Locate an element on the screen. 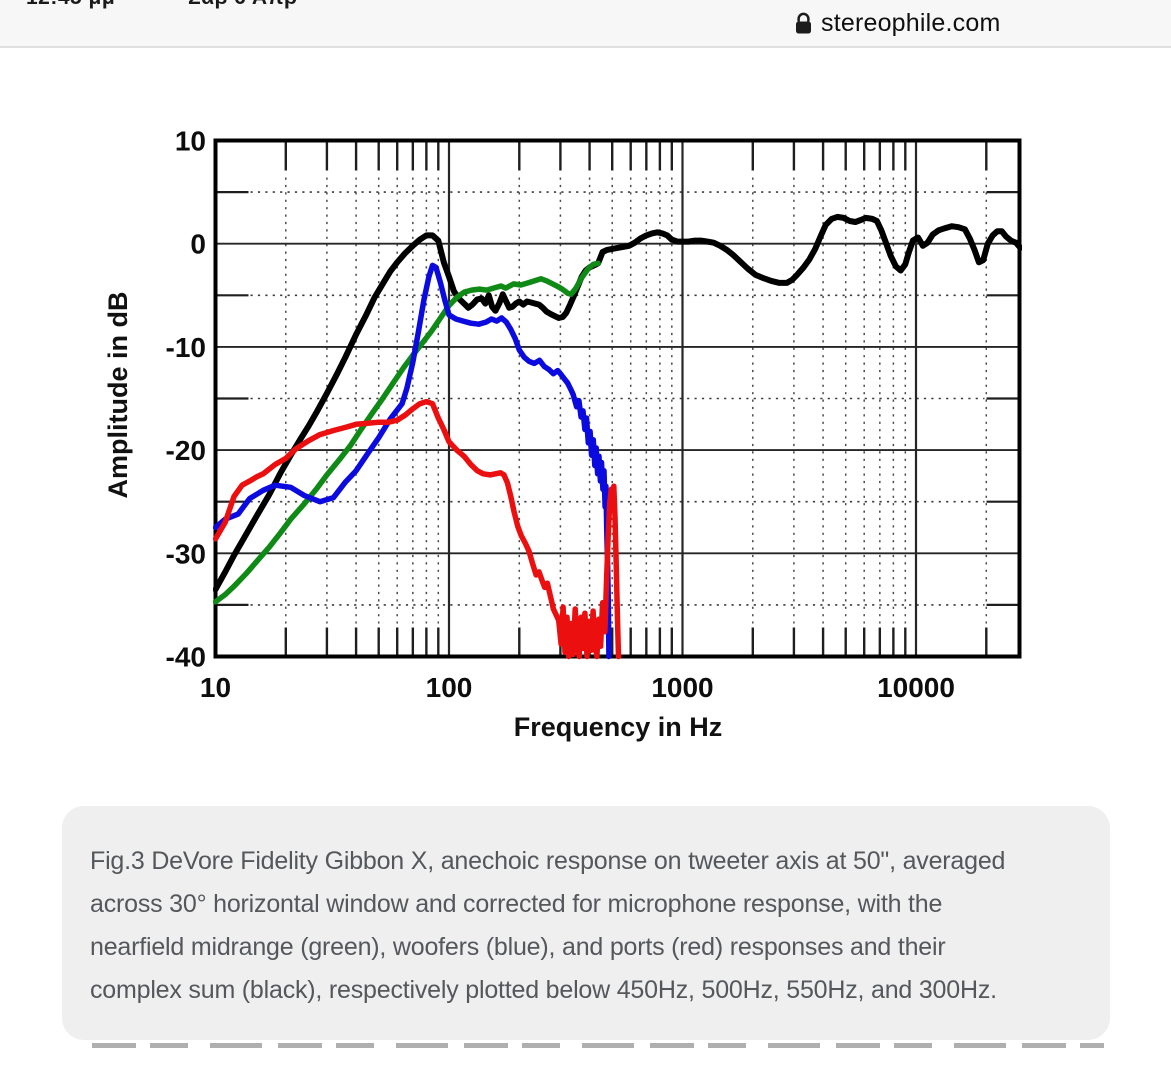 The height and width of the screenshot is (1080, 1171). y-tick-label: 0 is located at coordinates (198, 244).